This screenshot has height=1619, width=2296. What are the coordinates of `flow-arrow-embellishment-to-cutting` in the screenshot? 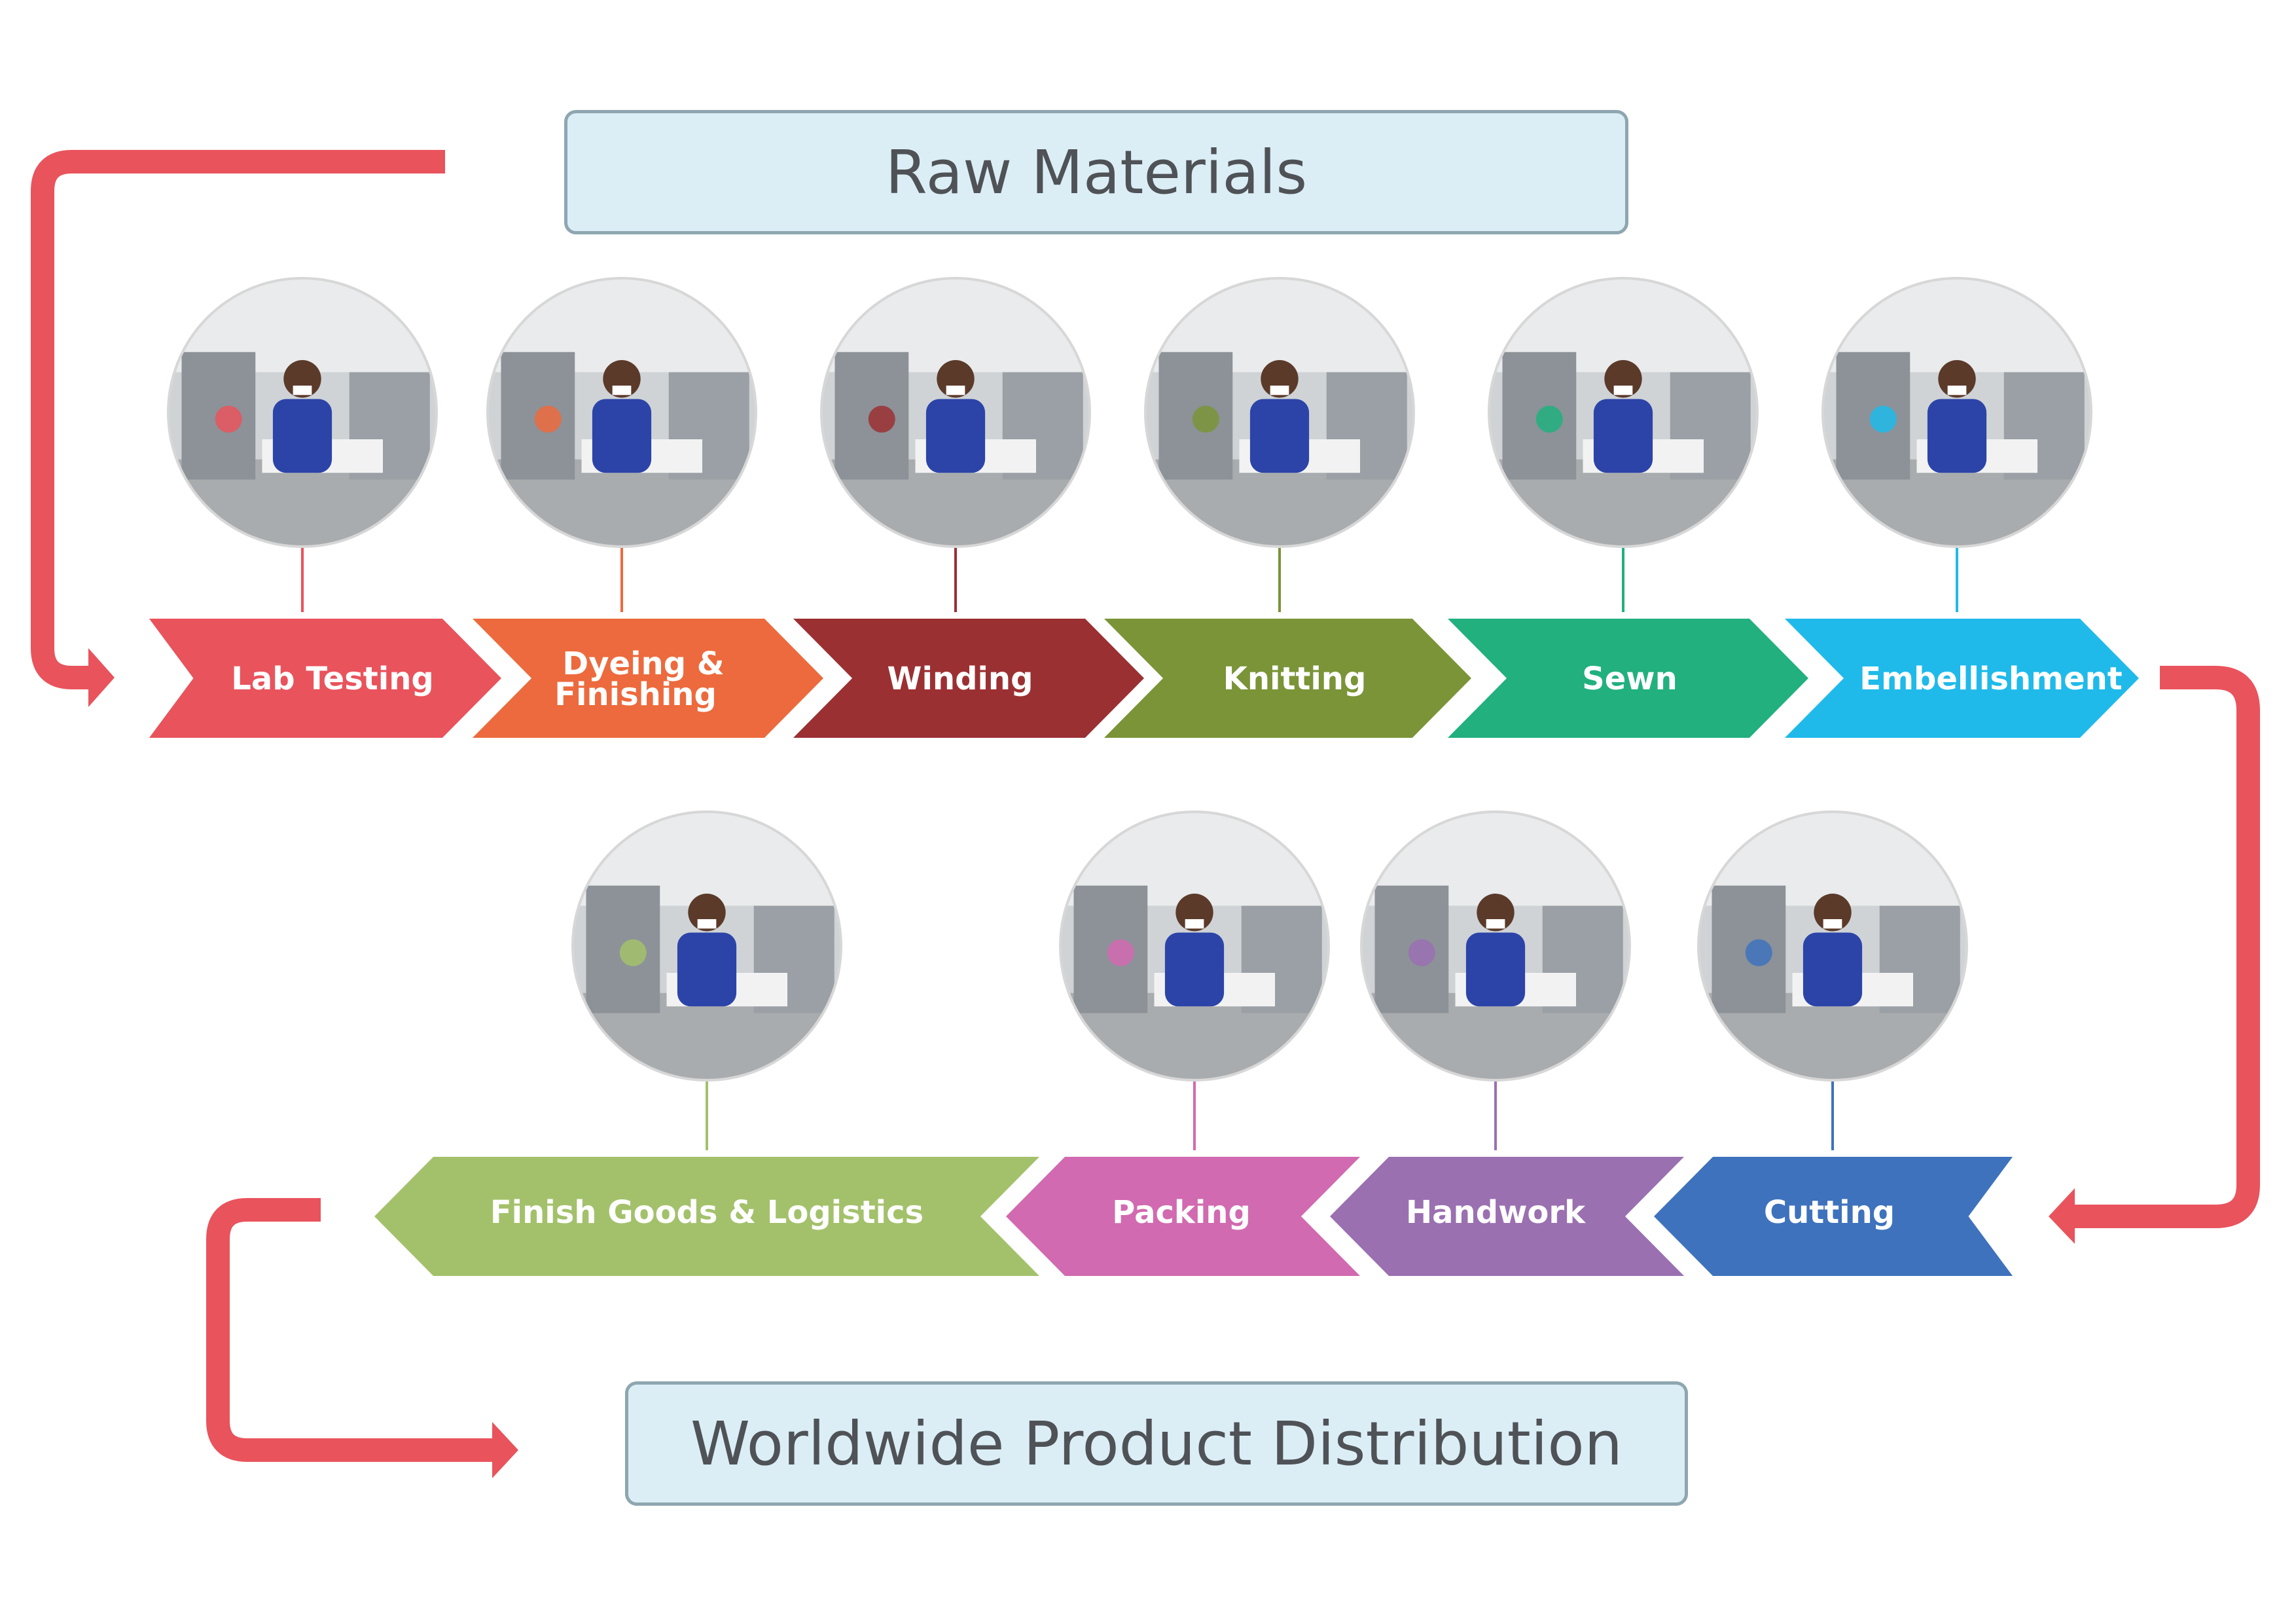 It's located at (2164, 947).